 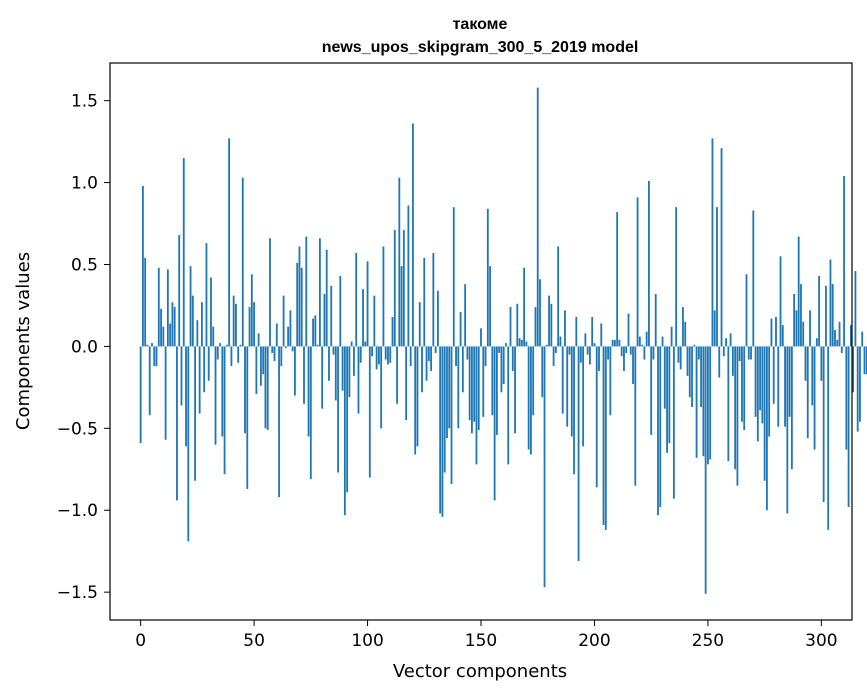 What do you see at coordinates (84, 347) in the screenshot?
I see `y-tick-label: 0.0` at bounding box center [84, 347].